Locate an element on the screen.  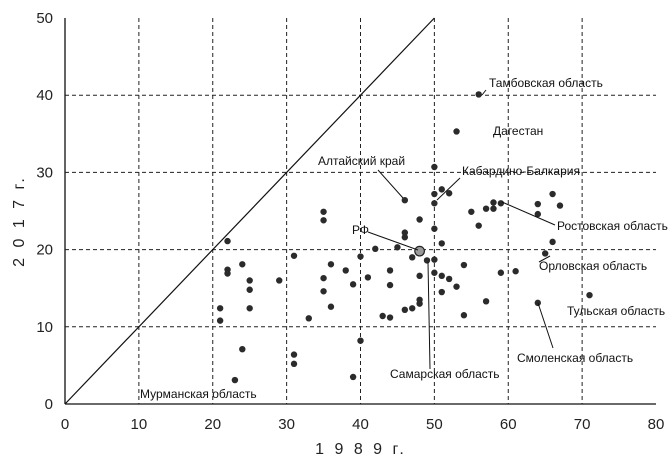
annotation-label: Орловская область is located at coordinates (593, 266).